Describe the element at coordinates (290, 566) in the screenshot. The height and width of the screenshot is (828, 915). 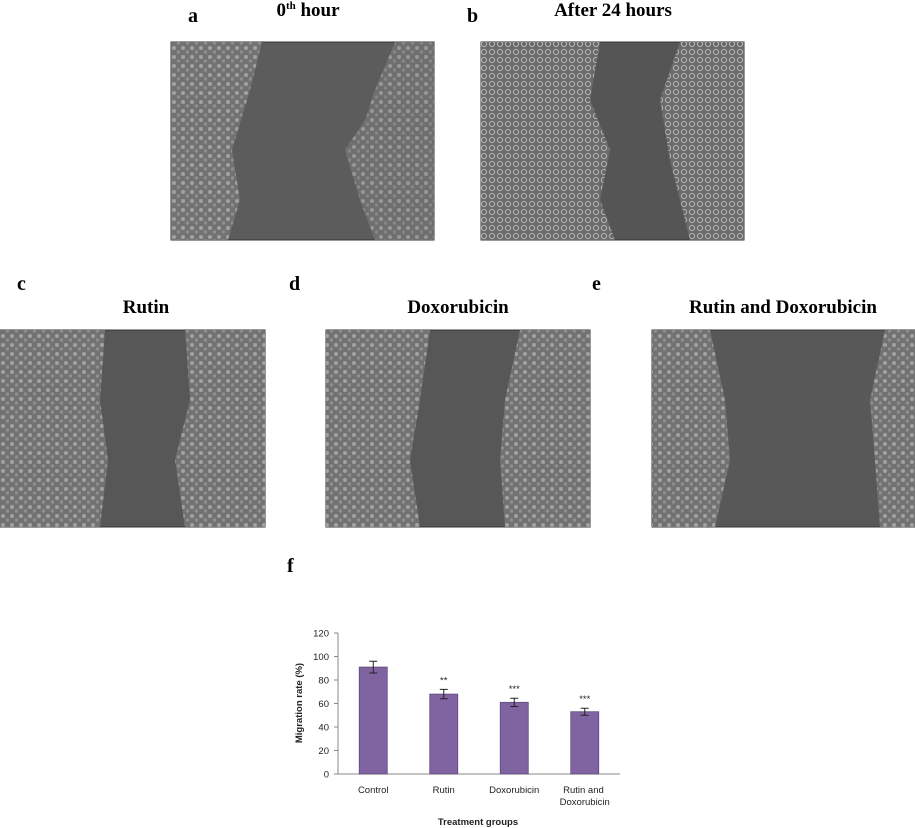
I see `panel-label: f` at that location.